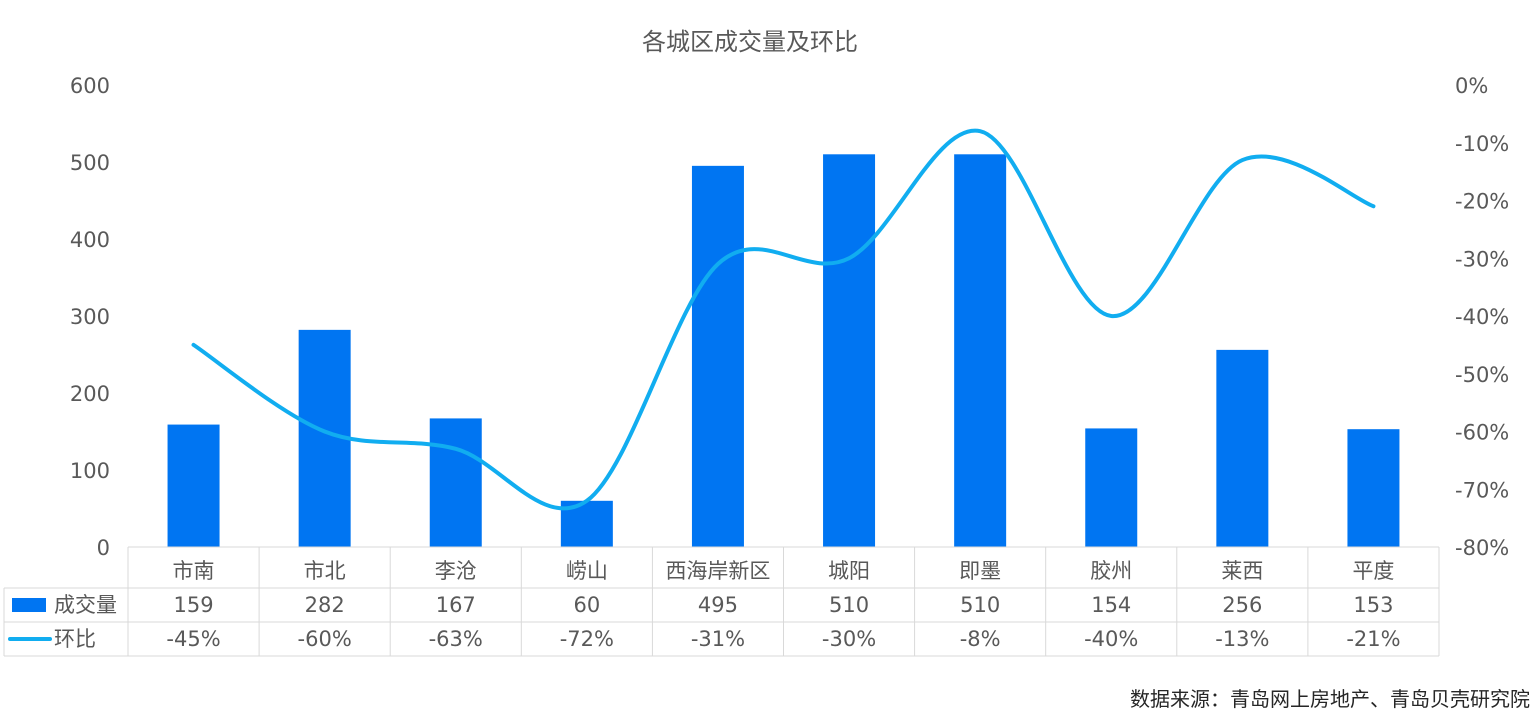  What do you see at coordinates (1471, 86) in the screenshot?
I see `y-right-tick-label: 0%` at bounding box center [1471, 86].